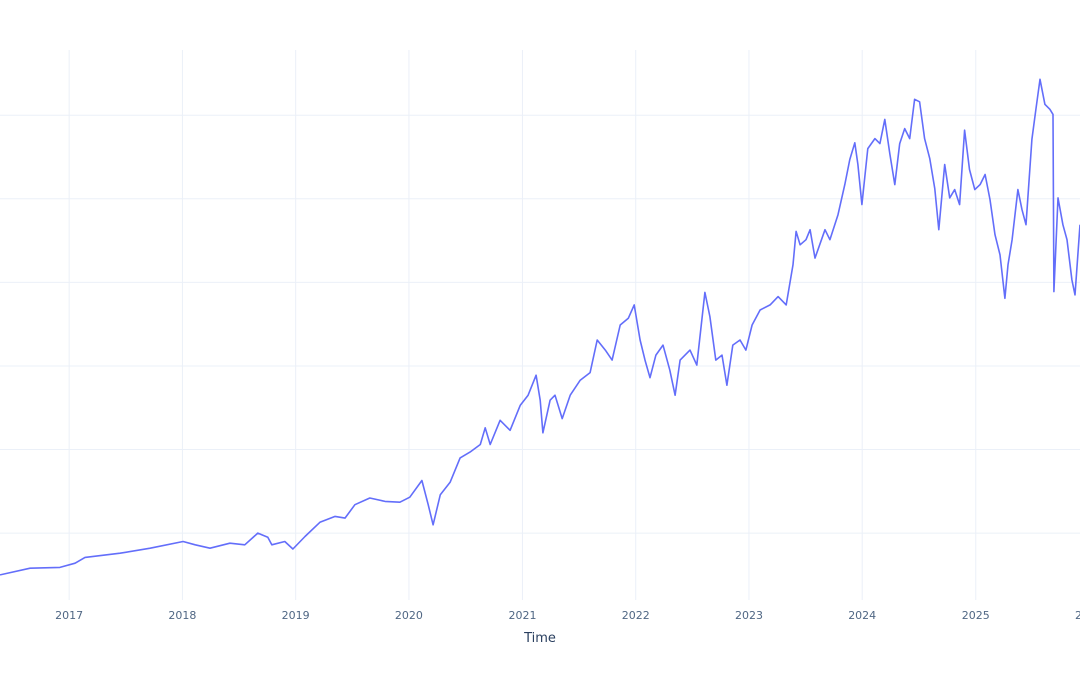 This screenshot has height=675, width=1080. What do you see at coordinates (567, 615) in the screenshot?
I see `x-axis-ticks: 2017 2018 2019 2020 2021 2022 2023 2024 2025 2026` at bounding box center [567, 615].